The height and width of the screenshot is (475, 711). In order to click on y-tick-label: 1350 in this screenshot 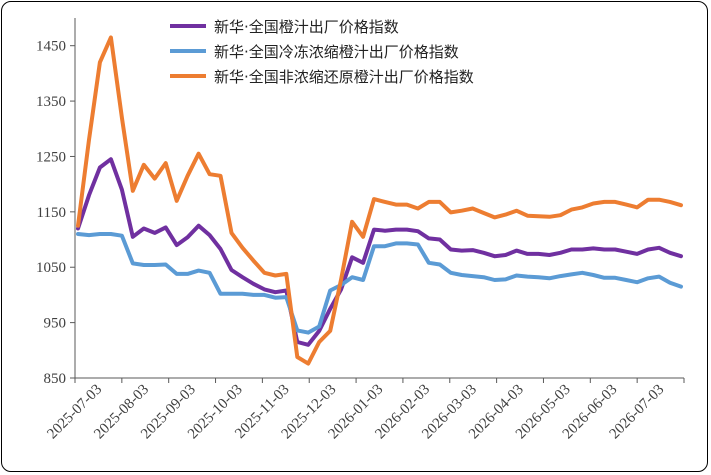, I will do `click(51, 102)`.